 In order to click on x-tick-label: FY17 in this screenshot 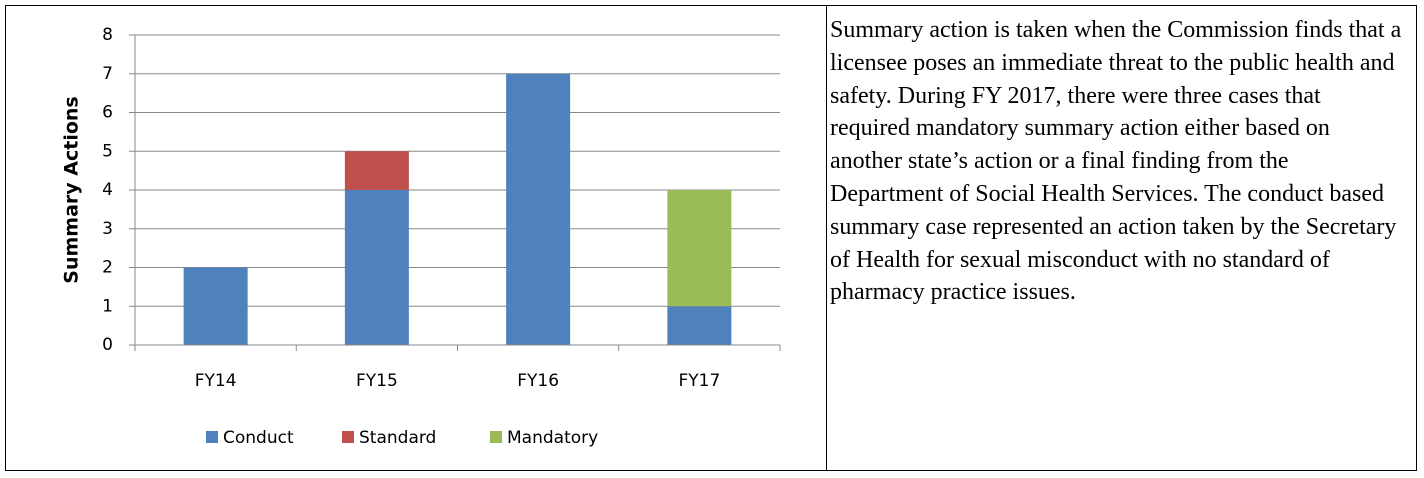, I will do `click(699, 381)`.